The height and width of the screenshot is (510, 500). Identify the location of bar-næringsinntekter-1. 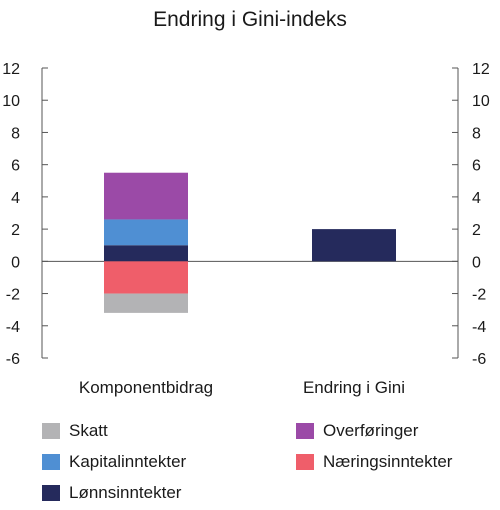
(146, 277).